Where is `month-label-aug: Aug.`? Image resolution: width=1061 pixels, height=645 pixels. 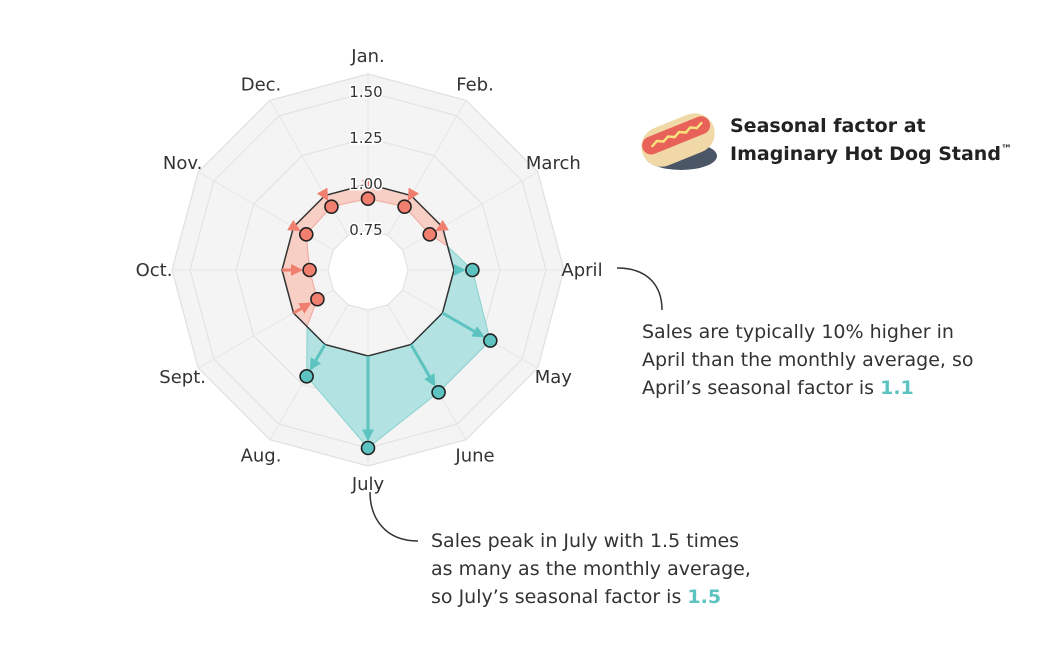
month-label-aug: Aug. is located at coordinates (261, 455).